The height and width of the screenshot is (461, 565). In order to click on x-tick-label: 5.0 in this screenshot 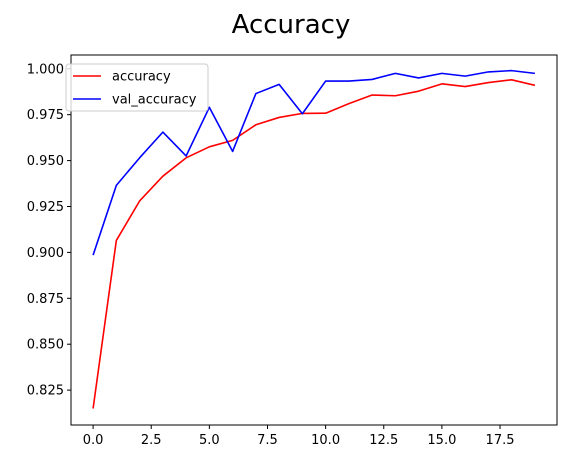, I will do `click(209, 440)`.